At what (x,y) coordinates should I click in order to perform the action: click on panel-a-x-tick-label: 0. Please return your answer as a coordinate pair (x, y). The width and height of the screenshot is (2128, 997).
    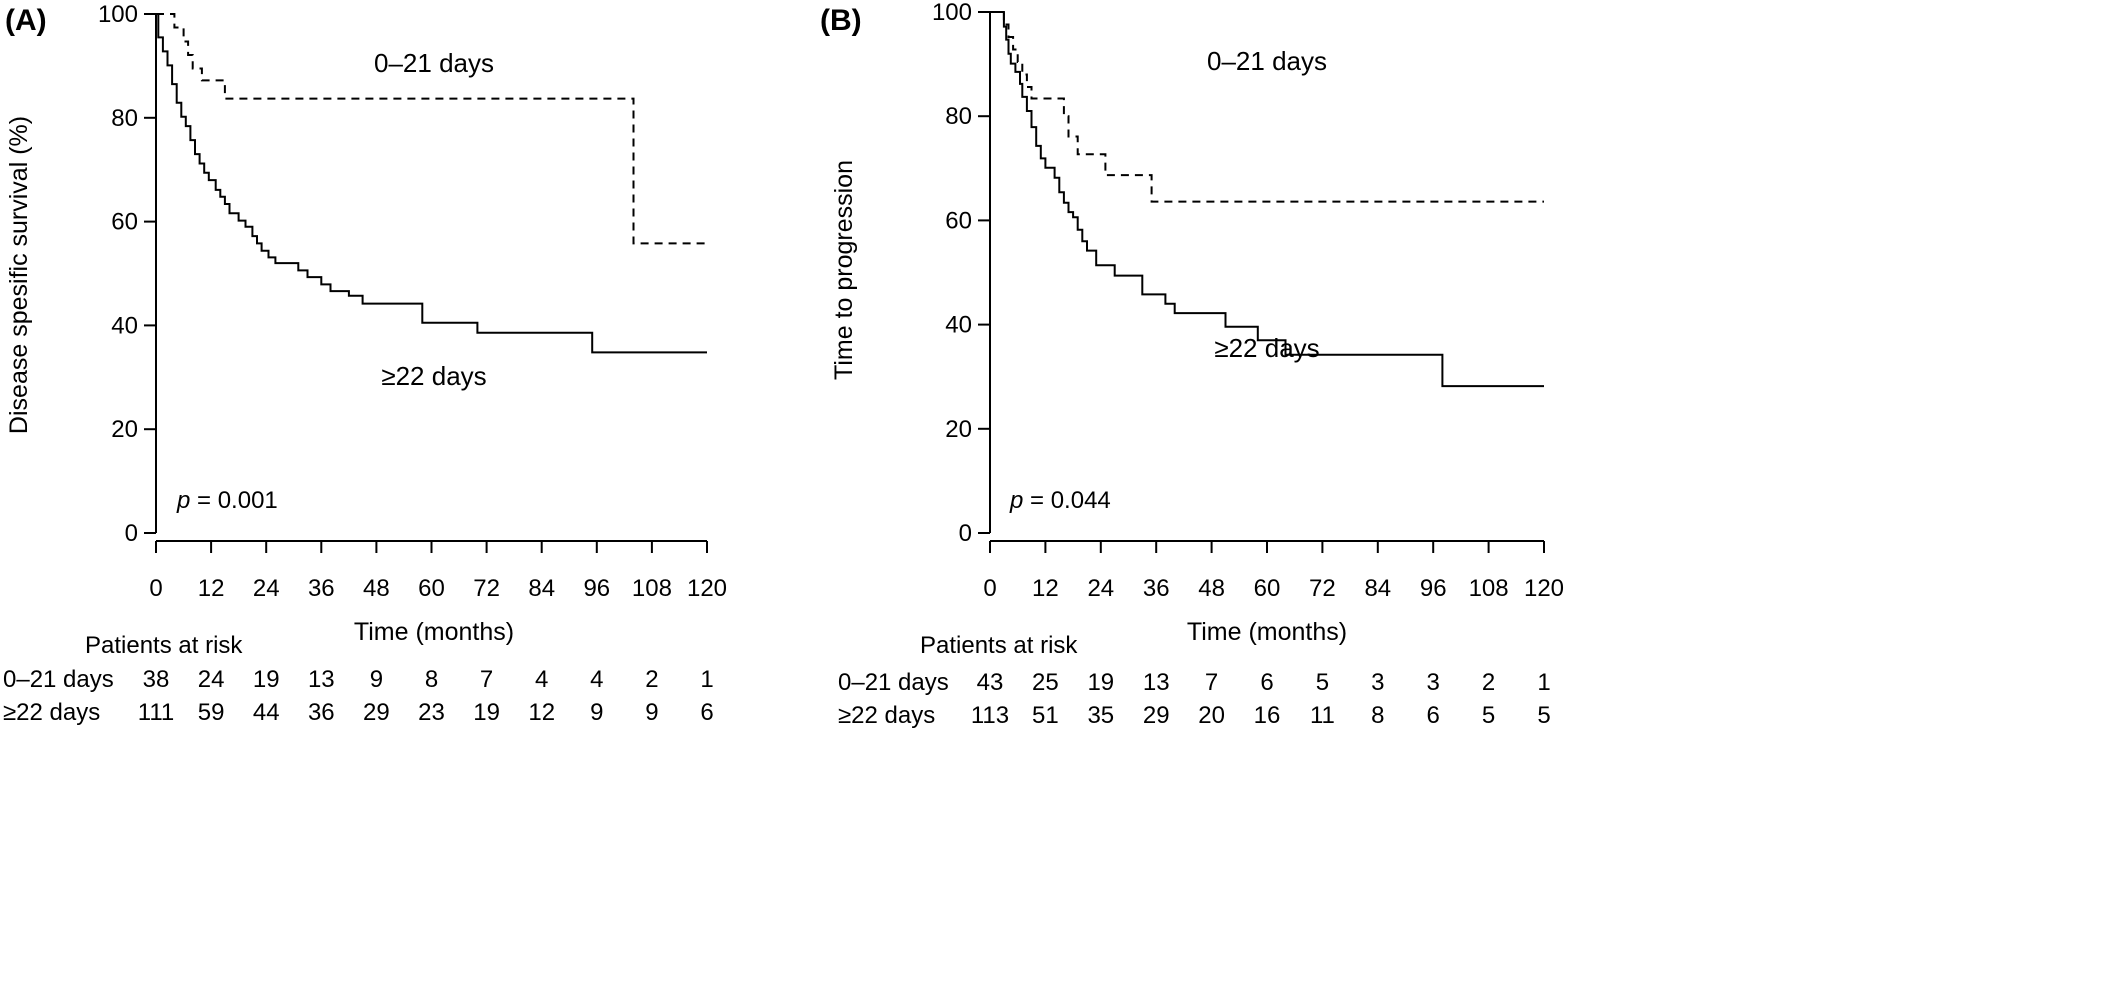
    Looking at the image, I should click on (155, 588).